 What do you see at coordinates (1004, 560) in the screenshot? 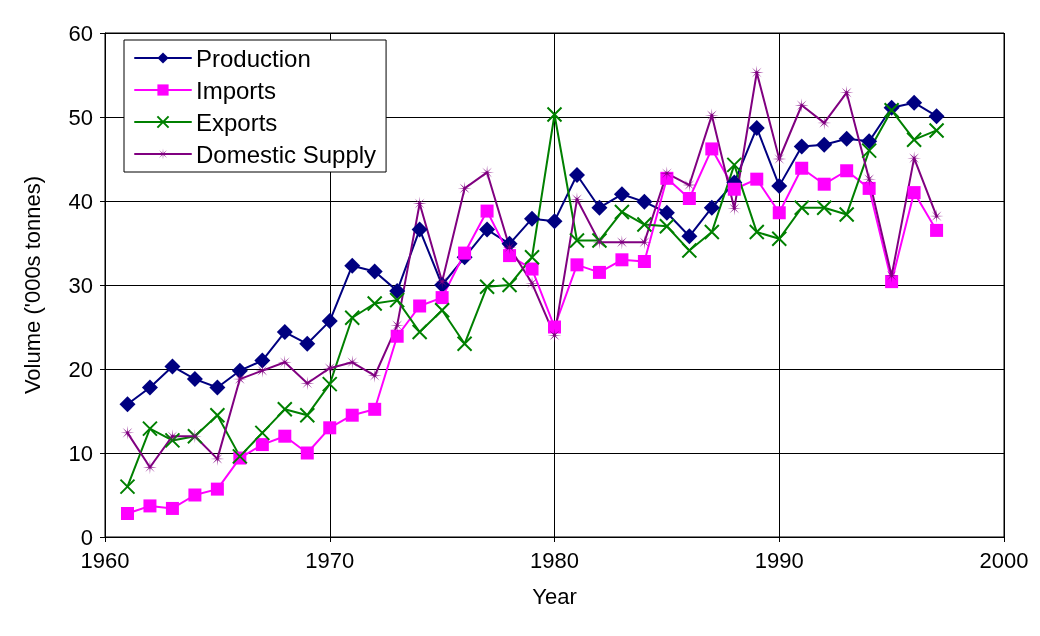
I see `x-tick-label: 2000` at bounding box center [1004, 560].